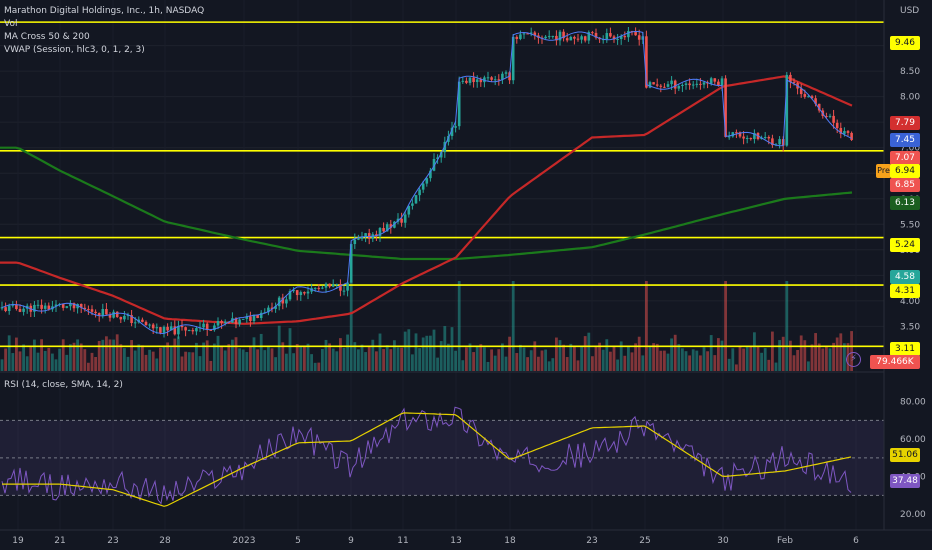  Describe the element at coordinates (853, 359) in the screenshot. I see `lightning-icon: ⚡` at that location.